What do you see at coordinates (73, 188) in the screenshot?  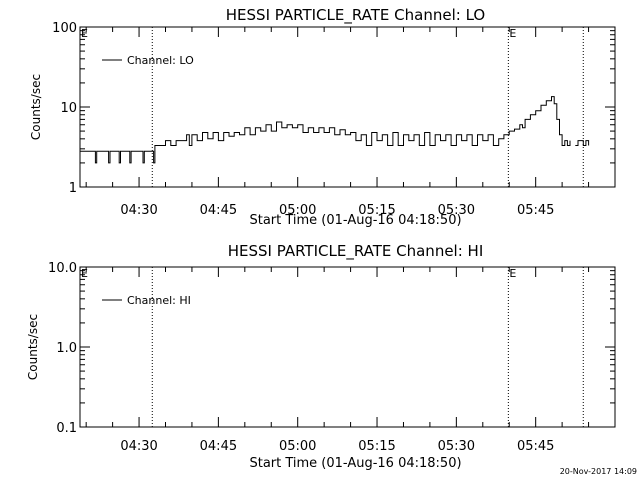 I see `y-tick-label: 1` at bounding box center [73, 188].